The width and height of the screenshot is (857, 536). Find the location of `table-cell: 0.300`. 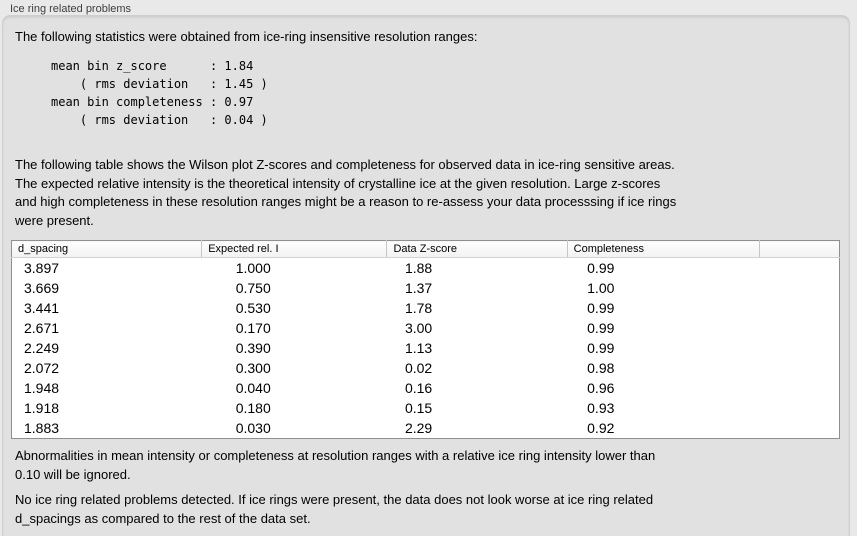

table-cell: 0.300 is located at coordinates (253, 368).